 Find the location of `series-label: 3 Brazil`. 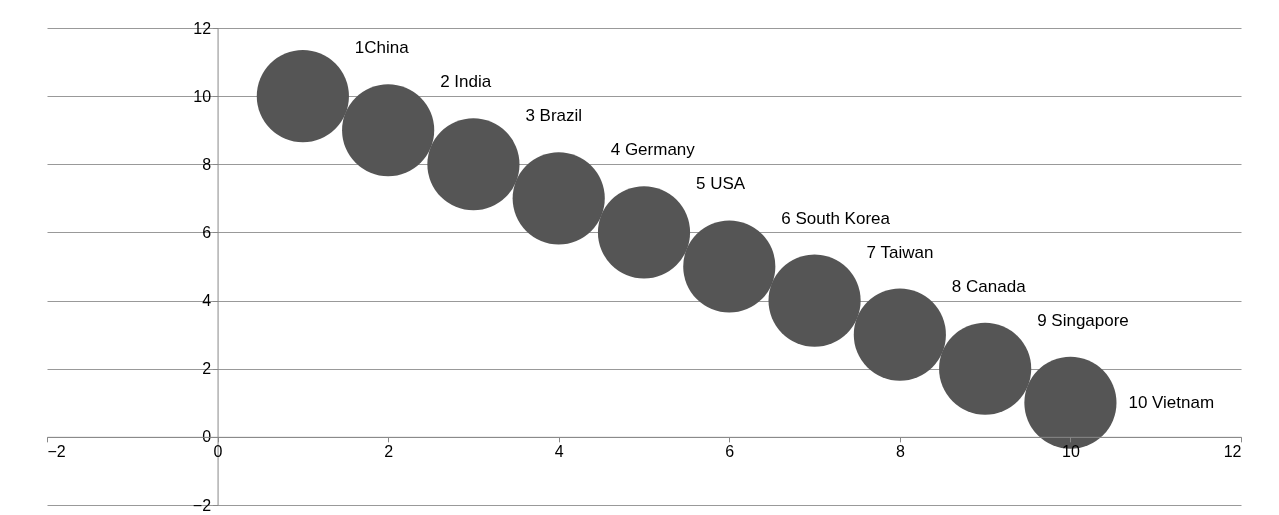

series-label: 3 Brazil is located at coordinates (554, 116).